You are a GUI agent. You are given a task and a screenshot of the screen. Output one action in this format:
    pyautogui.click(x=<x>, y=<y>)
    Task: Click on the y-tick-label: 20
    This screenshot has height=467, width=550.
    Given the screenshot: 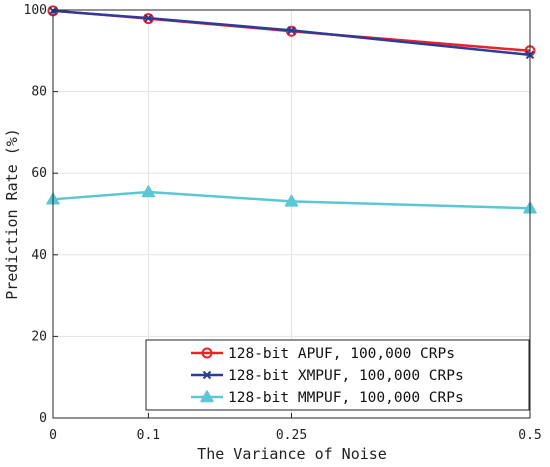 What is the action you would take?
    pyautogui.click(x=39, y=336)
    